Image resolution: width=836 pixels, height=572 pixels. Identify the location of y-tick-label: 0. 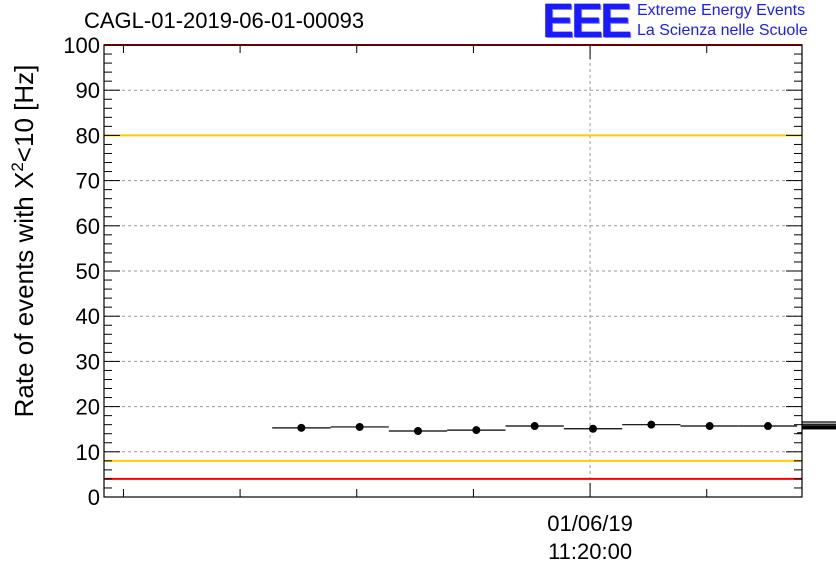
(94, 497).